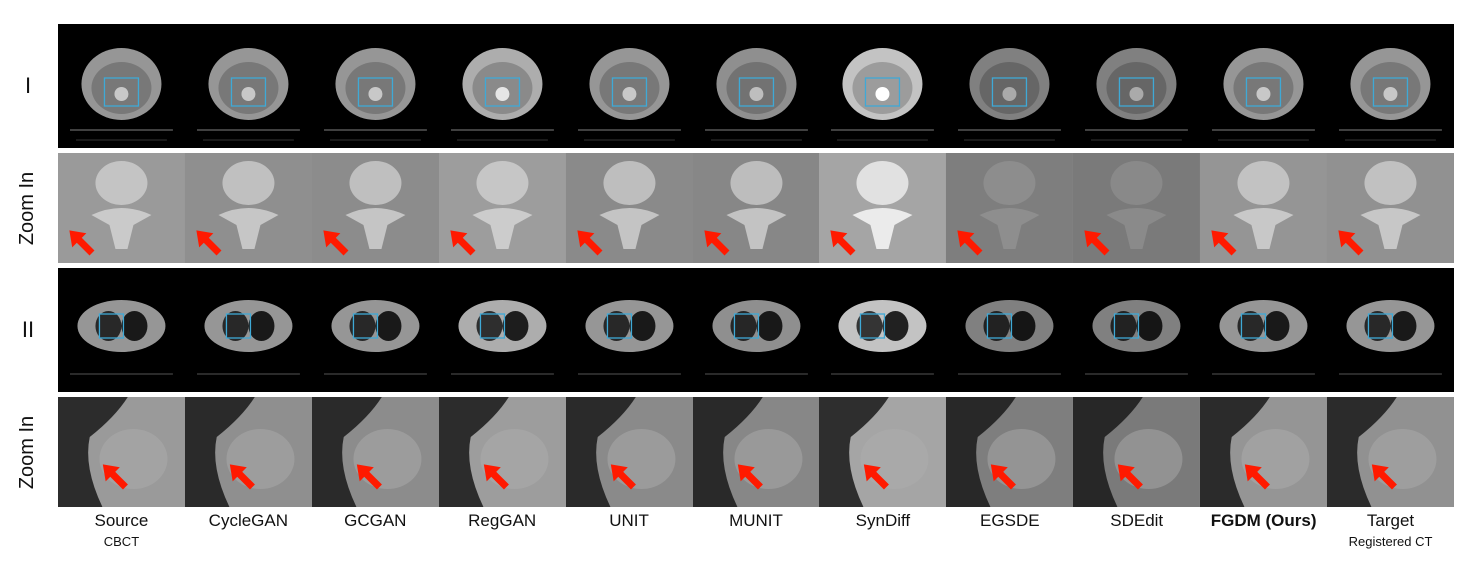 The image size is (1478, 579). I want to click on method-name: CycleGAN, so click(248, 520).